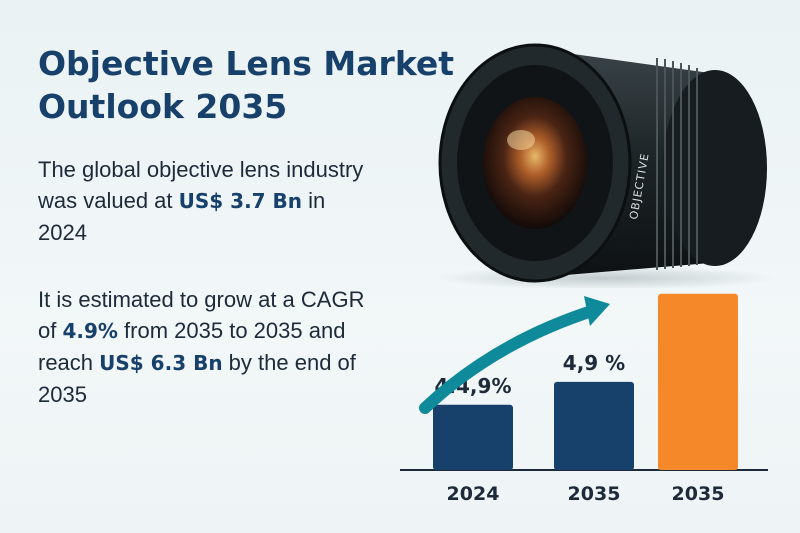  What do you see at coordinates (161, 363) in the screenshot?
I see `forecast-value: US$ 6.3 Bn` at bounding box center [161, 363].